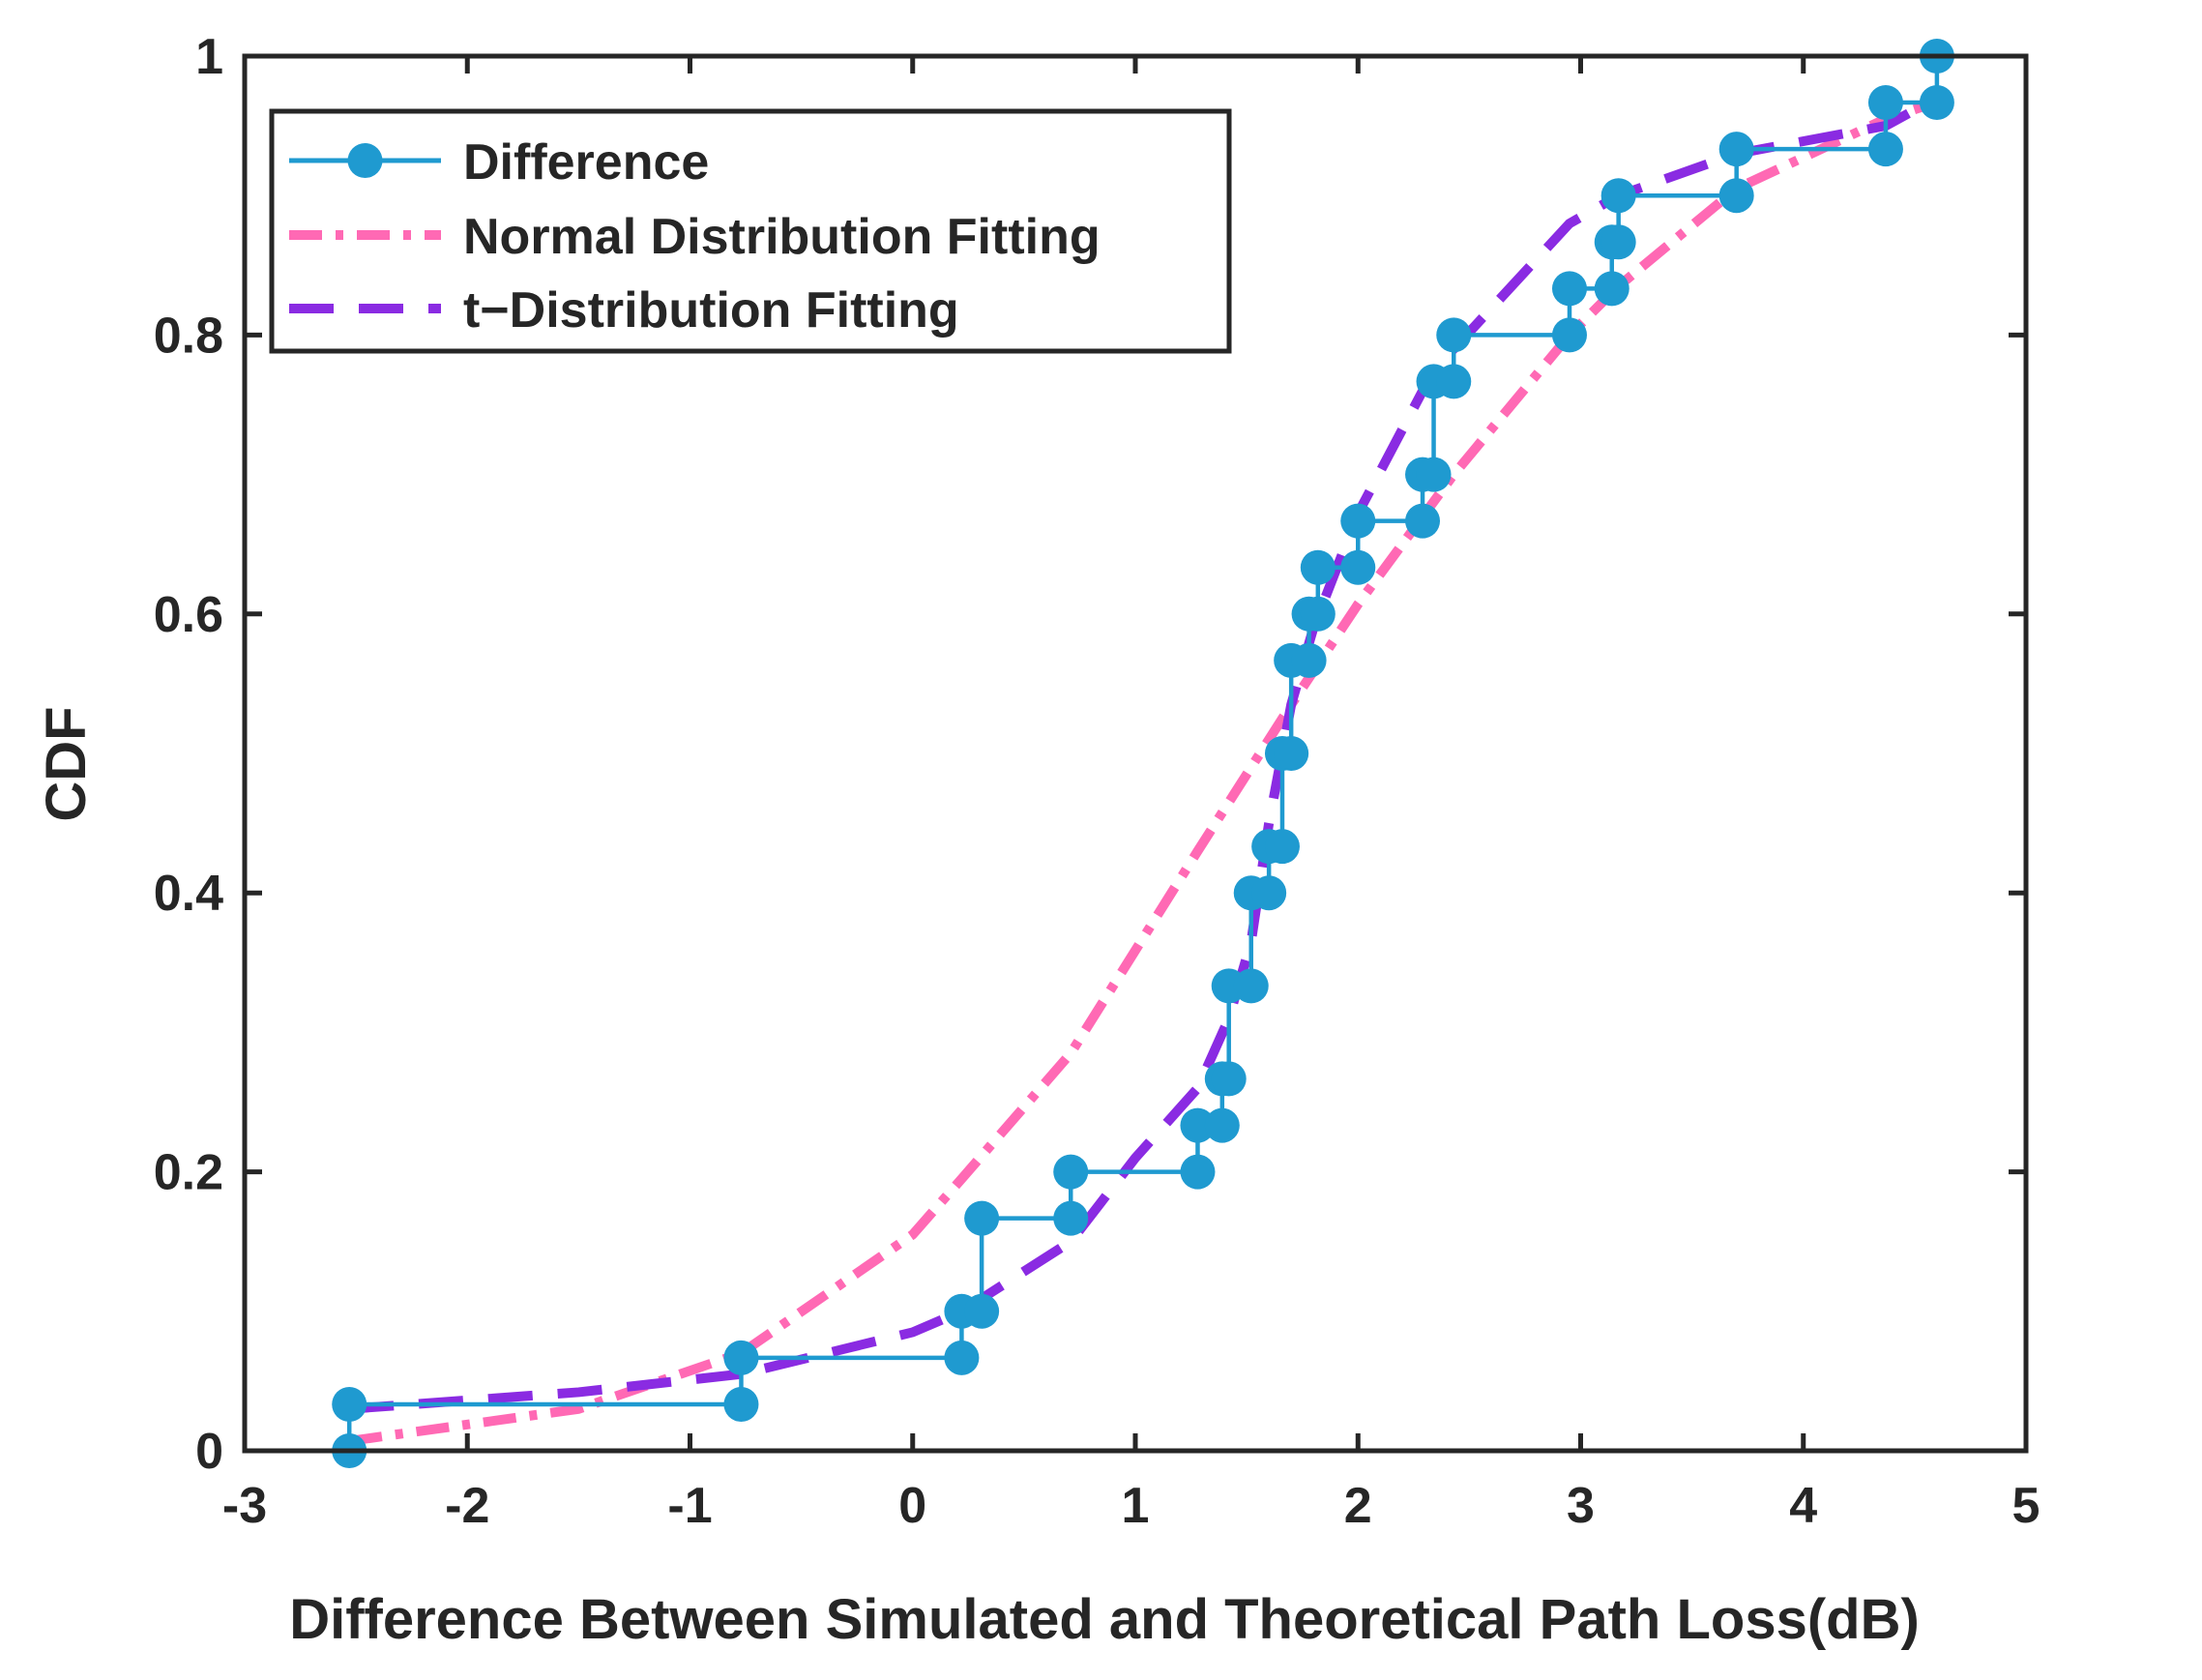 Image resolution: width=2202 pixels, height=1680 pixels. I want to click on y-tick-label: 0.4, so click(188, 894).